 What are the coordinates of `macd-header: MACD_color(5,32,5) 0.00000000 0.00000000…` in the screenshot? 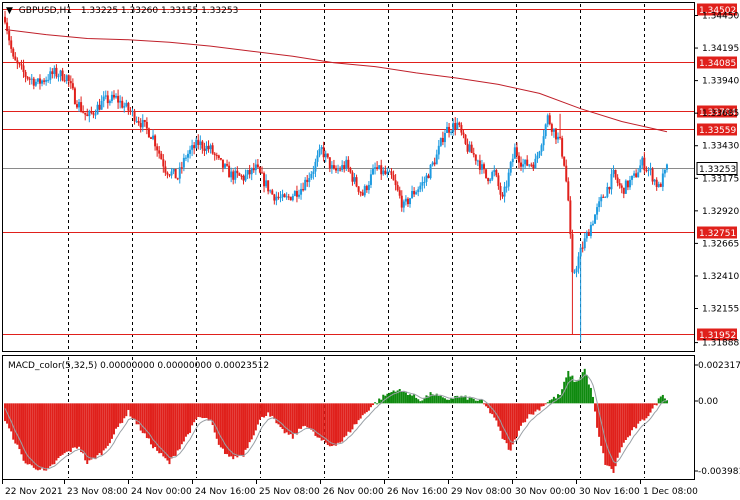 It's located at (138, 366).